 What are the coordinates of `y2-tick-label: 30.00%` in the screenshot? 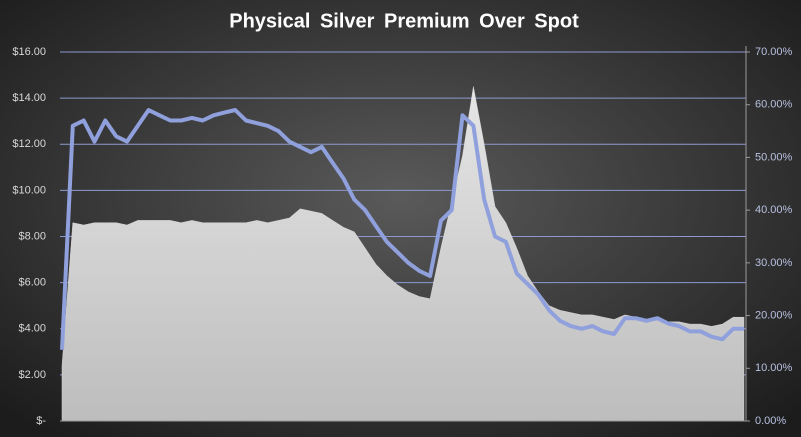 It's located at (774, 263).